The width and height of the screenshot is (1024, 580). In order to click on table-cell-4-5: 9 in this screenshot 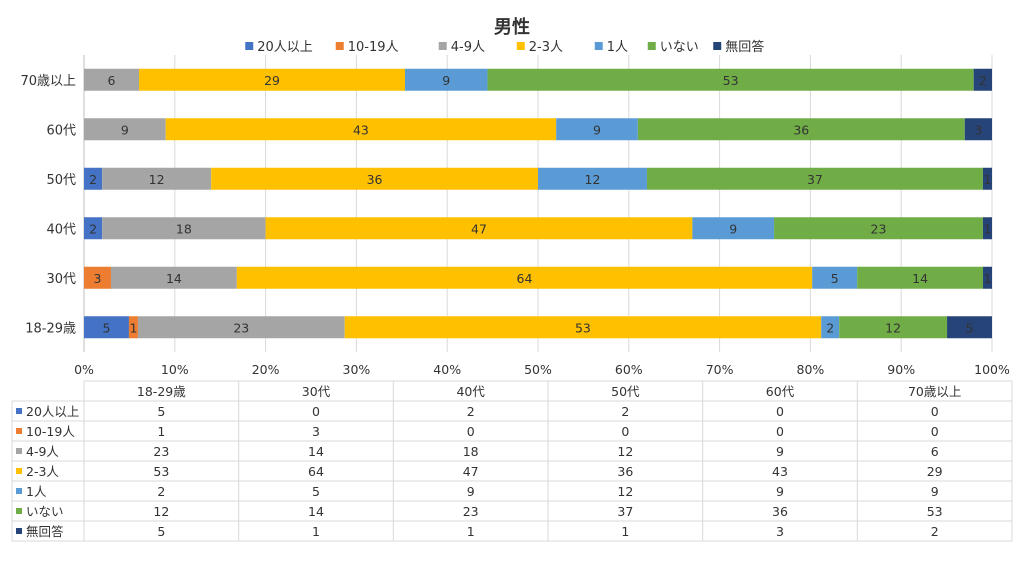, I will do `click(935, 491)`.